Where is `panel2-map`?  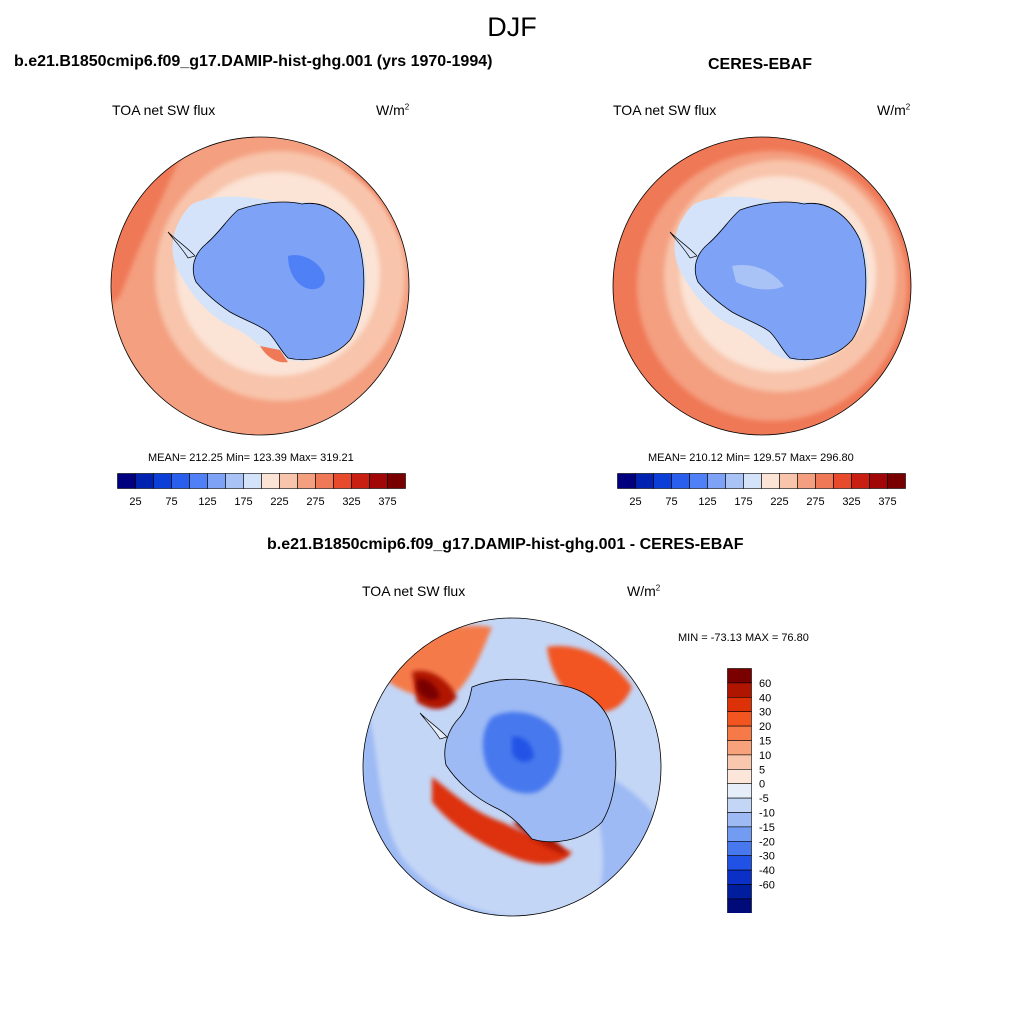
panel2-map is located at coordinates (762, 286).